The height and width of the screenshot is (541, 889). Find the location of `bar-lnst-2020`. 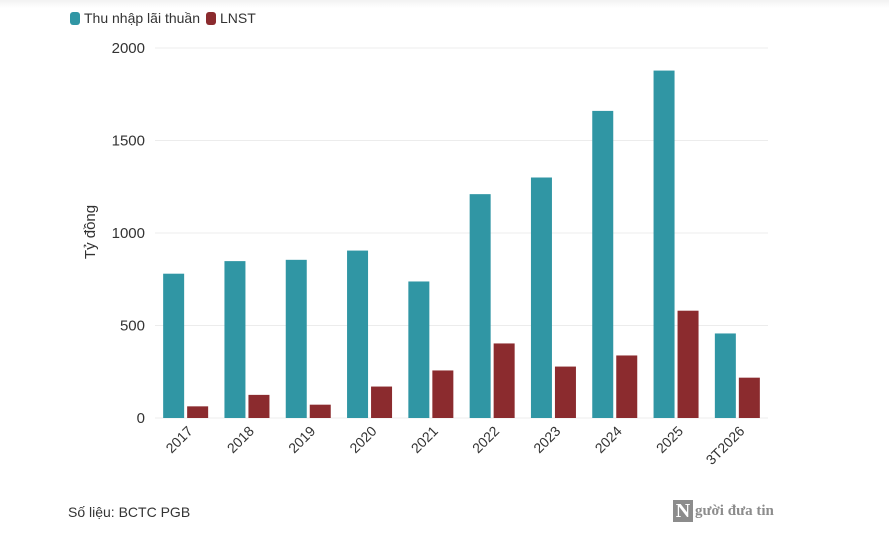

bar-lnst-2020 is located at coordinates (382, 402).